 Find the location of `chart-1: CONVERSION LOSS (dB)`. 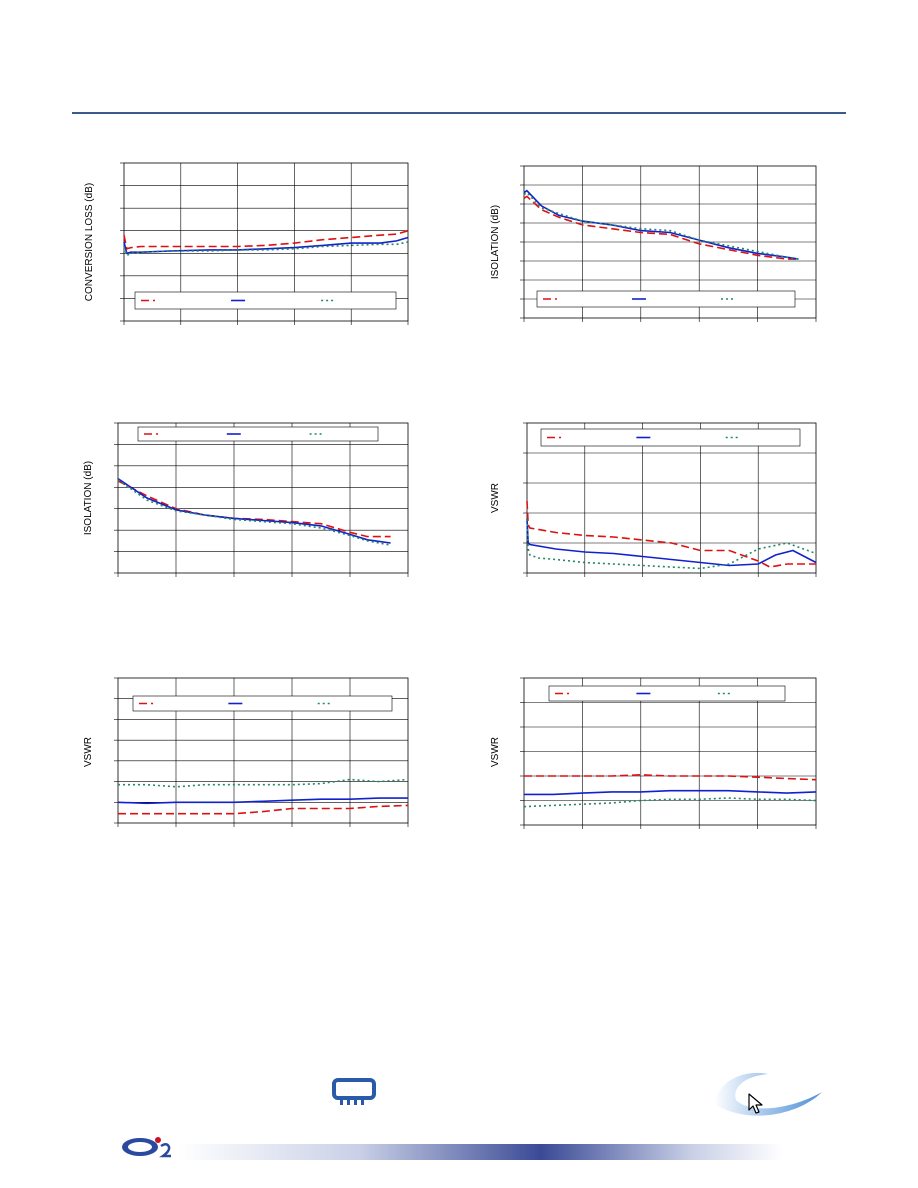

chart-1: CONVERSION LOSS (dB) is located at coordinates (246, 243).